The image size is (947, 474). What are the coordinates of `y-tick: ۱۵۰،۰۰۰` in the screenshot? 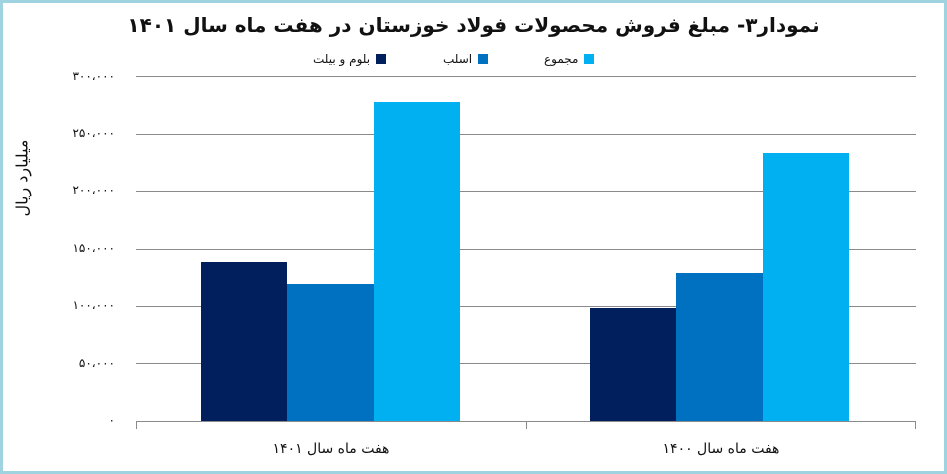 It's located at (93, 248).